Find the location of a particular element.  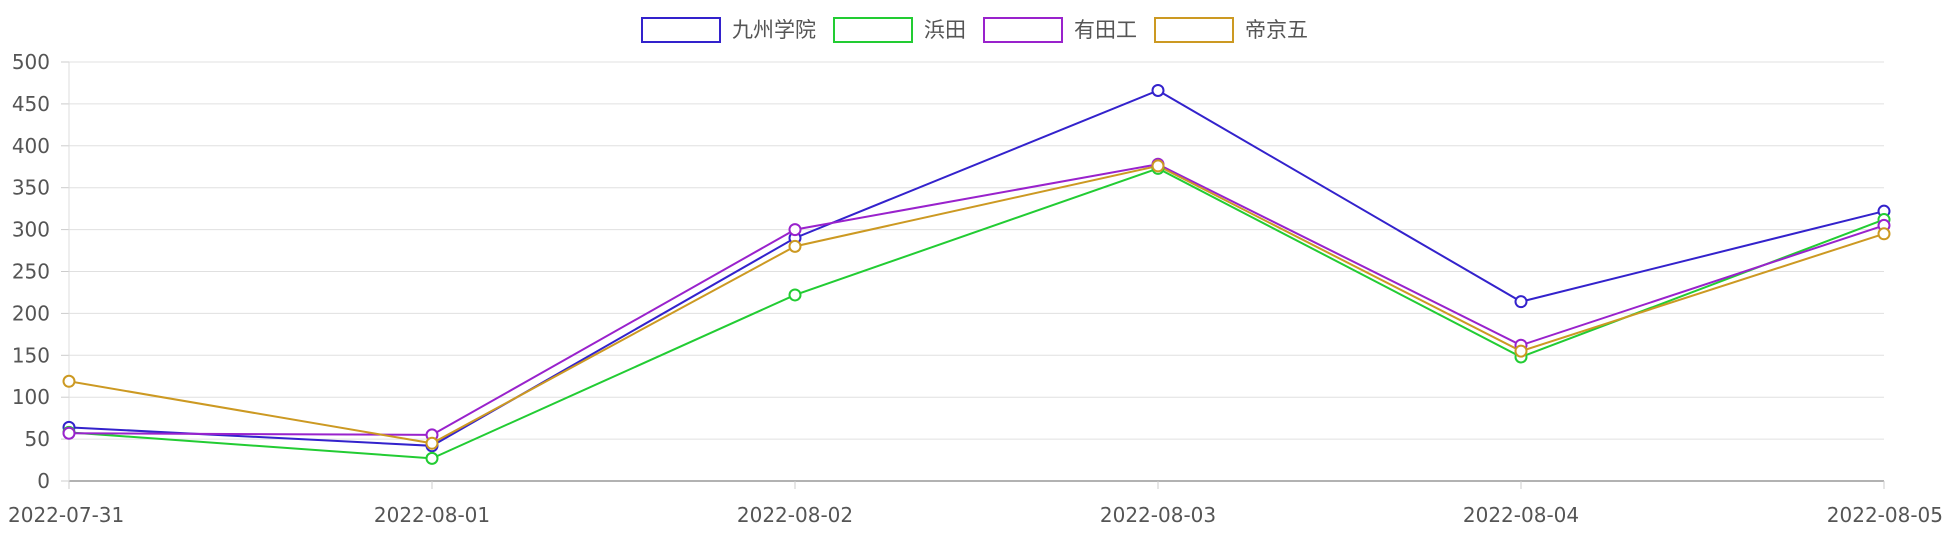

legend-label: 浜田 is located at coordinates (945, 30).